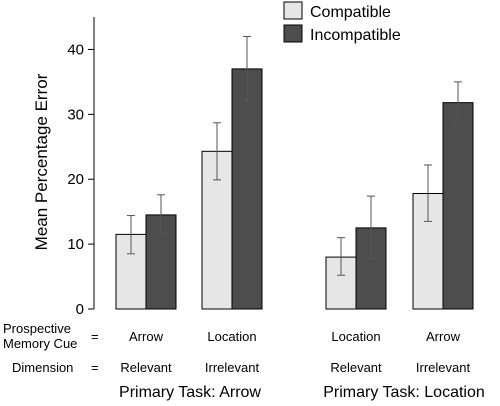 Image resolution: width=500 pixels, height=406 pixels. I want to click on group-label-0: Primary Task: Arrow, so click(190, 392).